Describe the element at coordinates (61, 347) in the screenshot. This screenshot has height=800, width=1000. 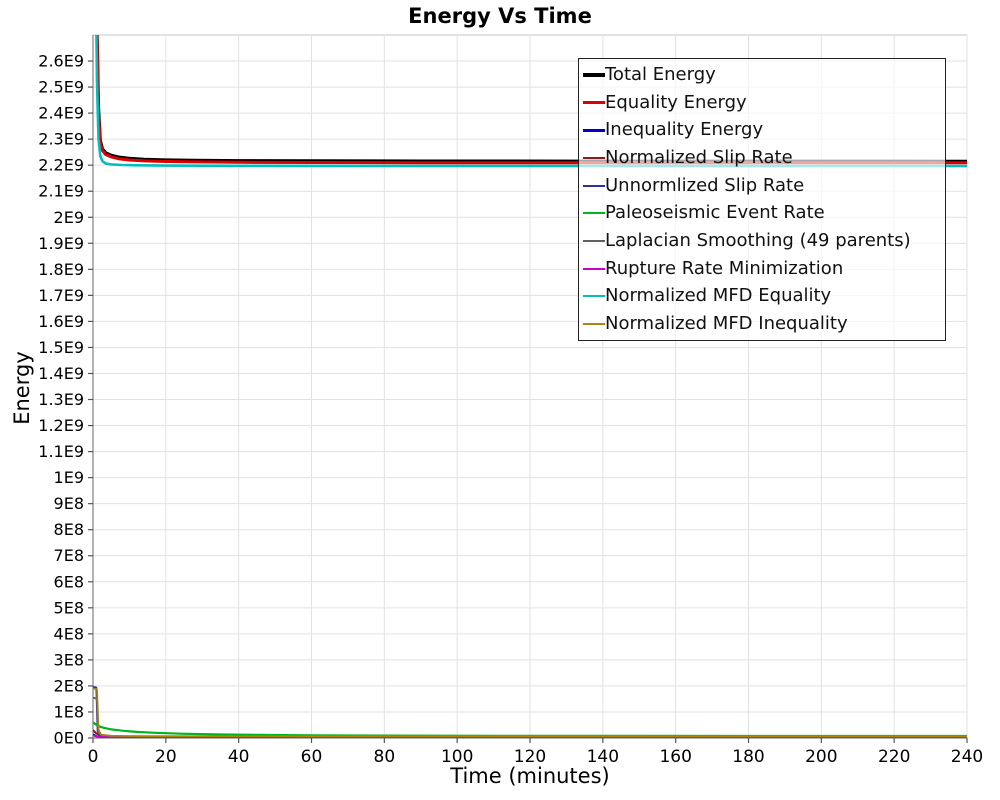
I see `y-tick-label: 1.5E9` at that location.